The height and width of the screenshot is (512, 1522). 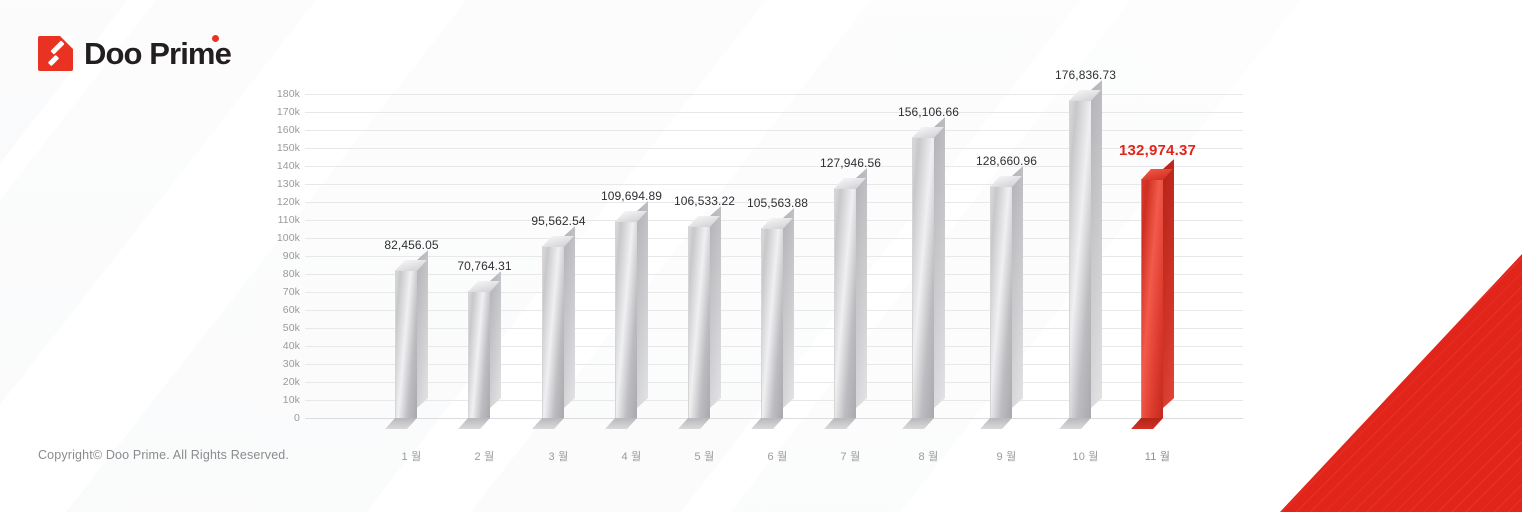 What do you see at coordinates (777, 457) in the screenshot?
I see `x-axis-tick-label: 6 월` at bounding box center [777, 457].